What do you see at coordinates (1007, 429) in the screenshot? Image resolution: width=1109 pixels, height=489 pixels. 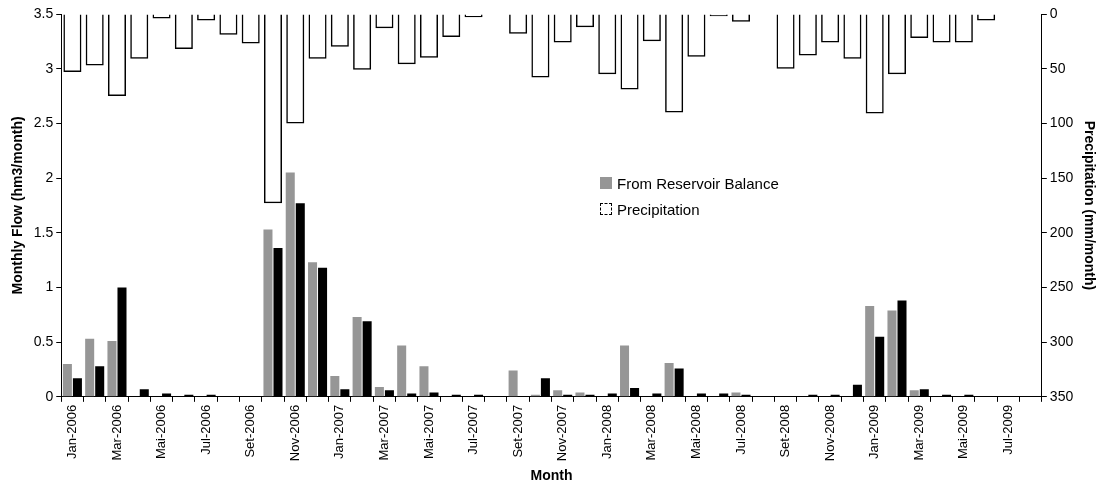 I see `x-tick-label: Jul-2009` at bounding box center [1007, 429].